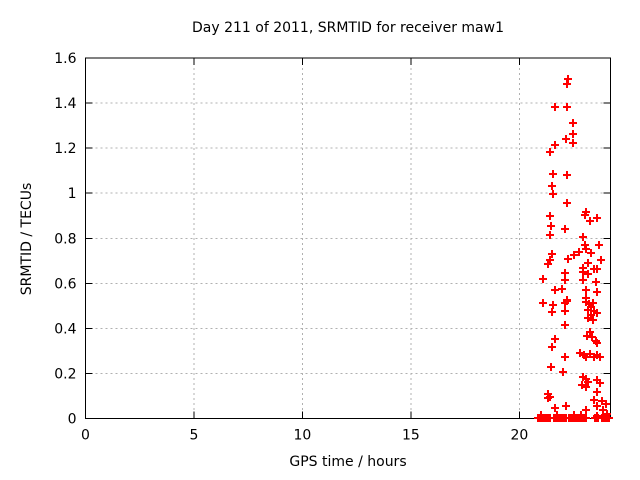  Describe the element at coordinates (347, 462) in the screenshot. I see `x-axis-label: GPS time / hours` at that location.